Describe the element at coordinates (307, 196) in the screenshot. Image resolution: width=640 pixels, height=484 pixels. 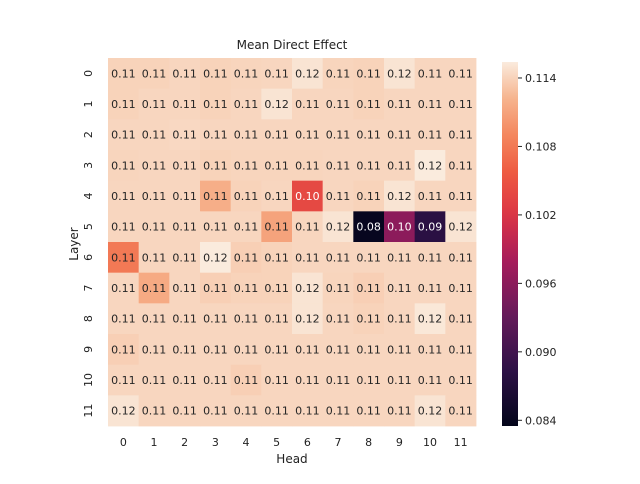
I see `cell-value-label: 0.10` at that location.